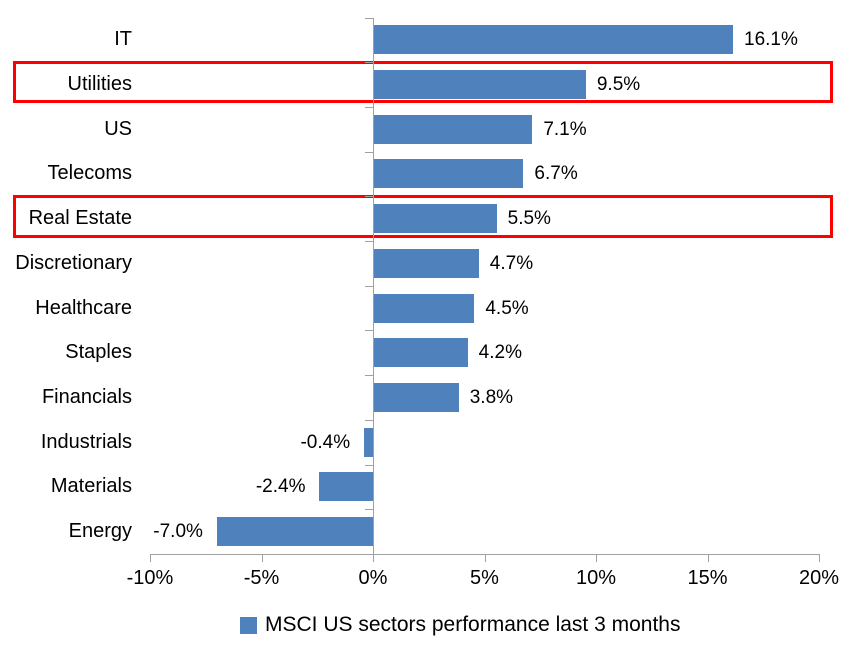  I want to click on category-label: Energy, so click(100, 531).